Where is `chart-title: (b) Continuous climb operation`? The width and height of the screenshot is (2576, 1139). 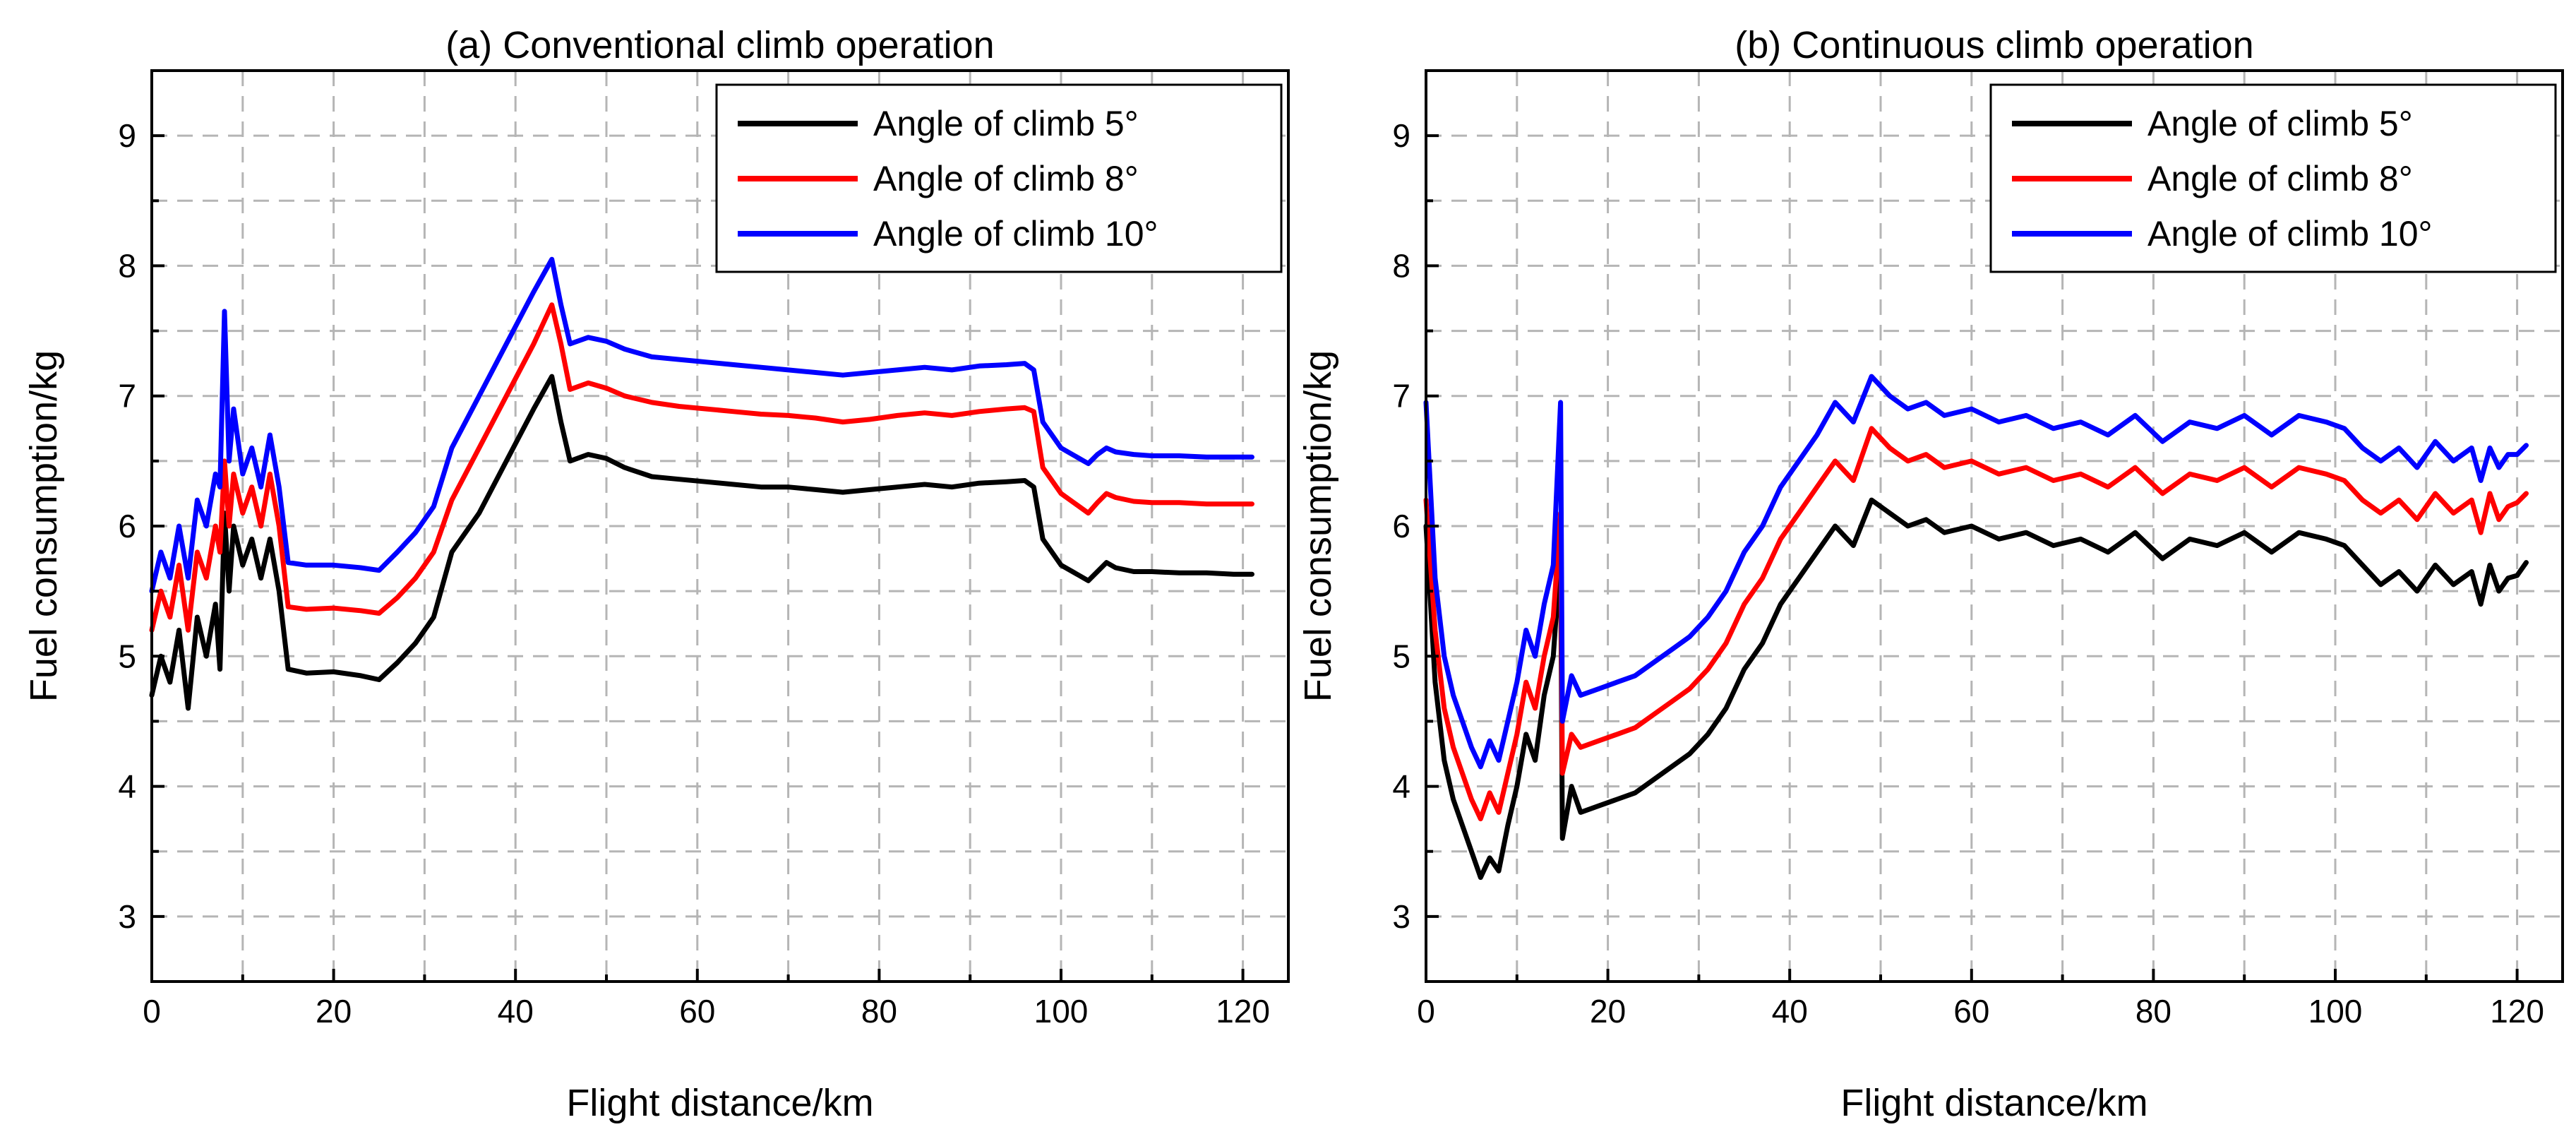 chart-title: (b) Continuous climb operation is located at coordinates (1994, 45).